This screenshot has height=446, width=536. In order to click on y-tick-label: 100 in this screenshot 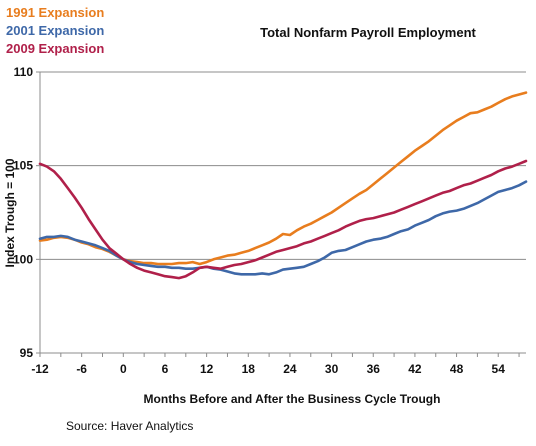, I will do `click(23, 259)`.